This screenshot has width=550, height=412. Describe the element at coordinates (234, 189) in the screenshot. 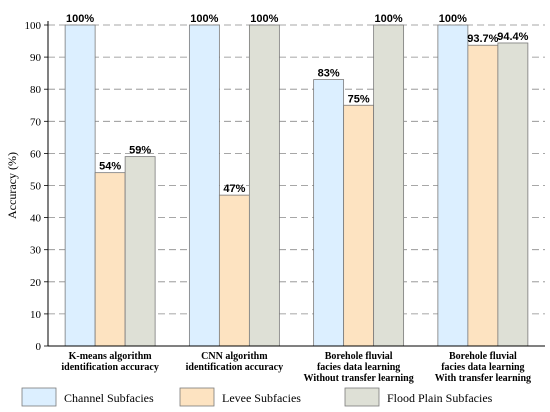

I see `data-label: 47%` at that location.